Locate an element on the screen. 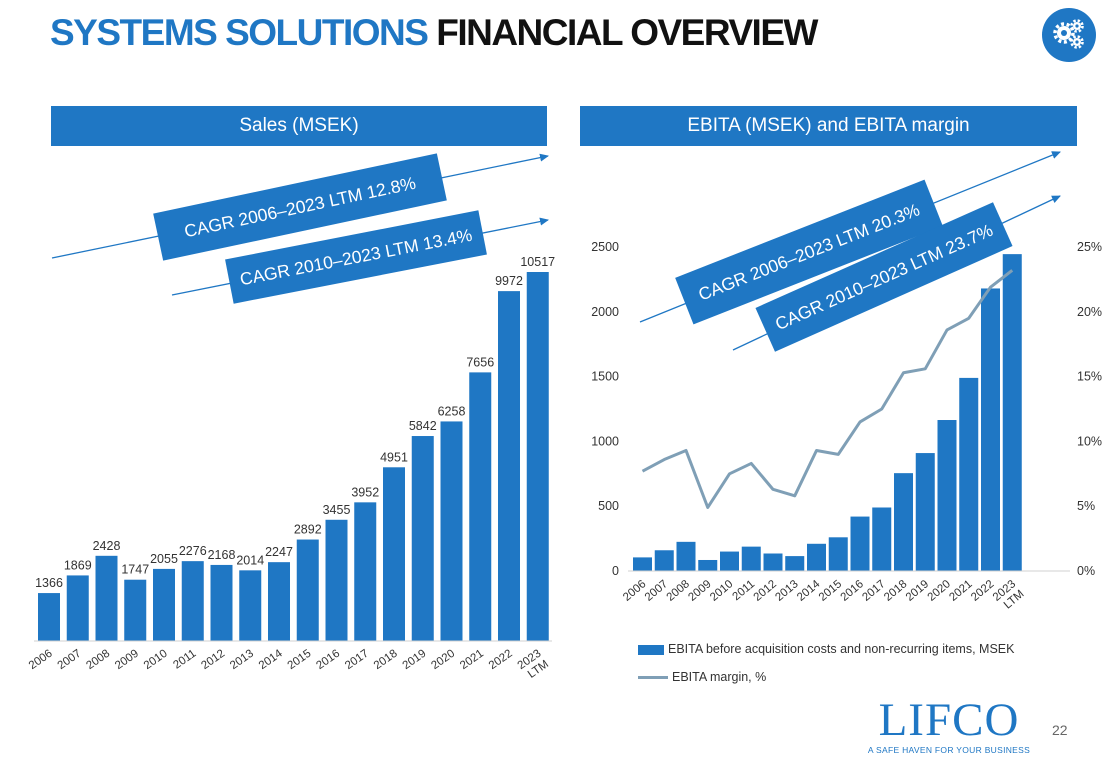 The image size is (1112, 764). sales-tick-label: 2017 is located at coordinates (357, 660).